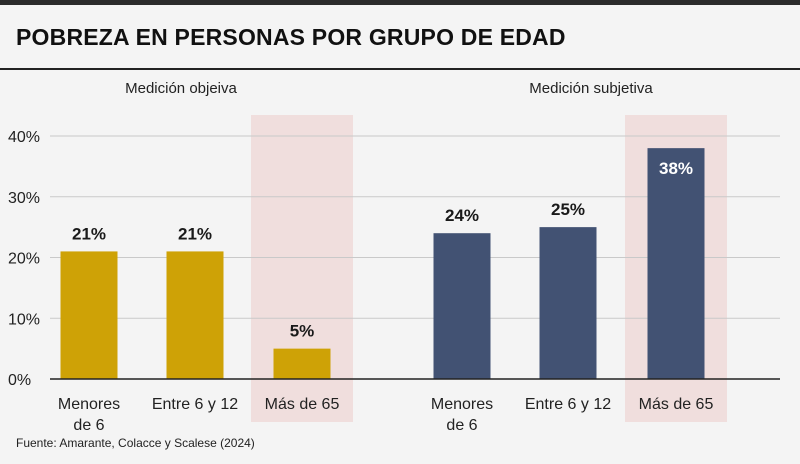 The height and width of the screenshot is (464, 800). What do you see at coordinates (400, 69) in the screenshot?
I see `title-divider` at bounding box center [400, 69].